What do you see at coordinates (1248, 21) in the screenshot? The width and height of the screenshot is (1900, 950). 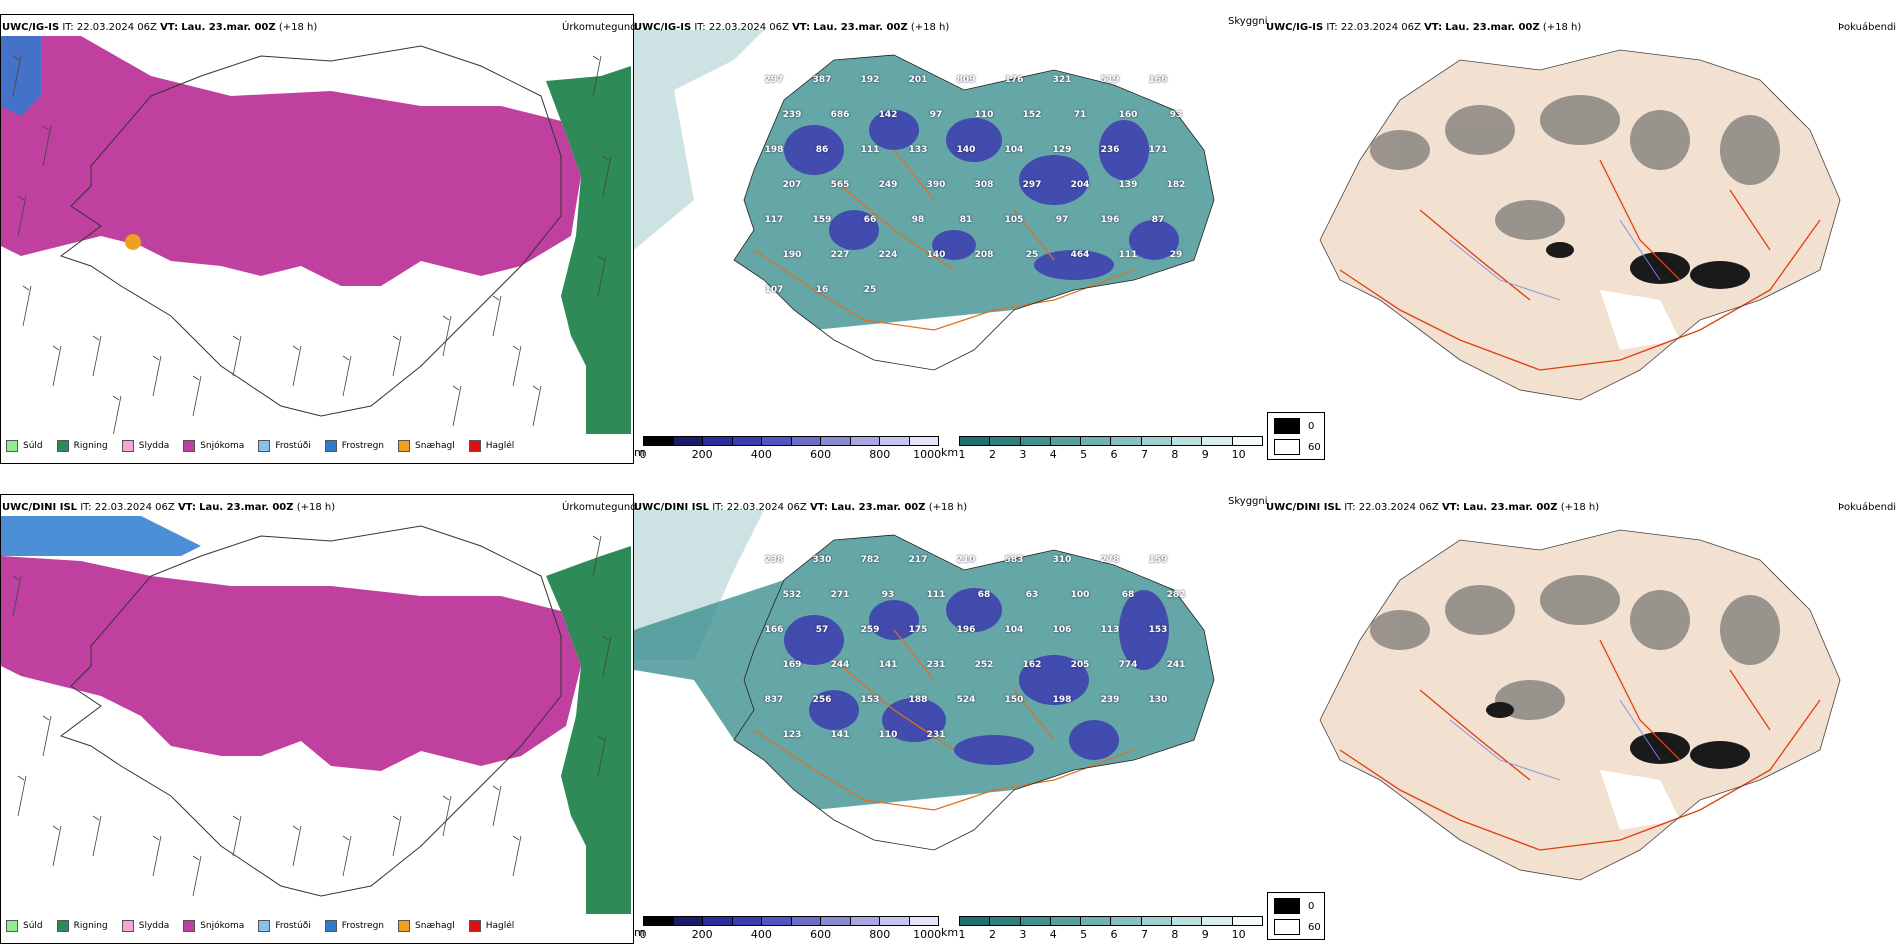 I see `visibility-panel-label: Skyggni` at bounding box center [1248, 21].